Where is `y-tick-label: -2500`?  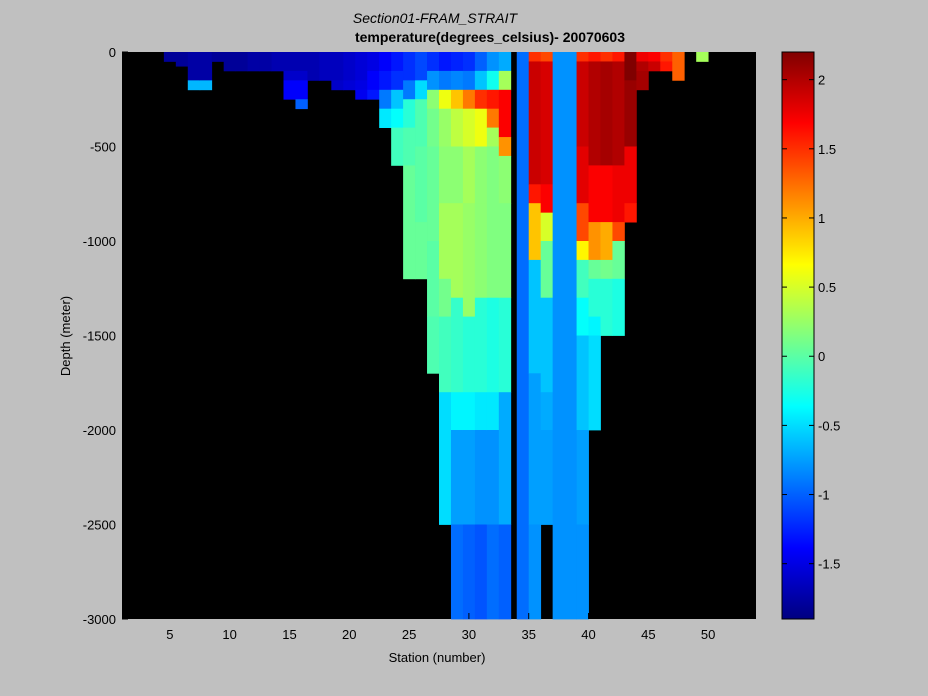 y-tick-label: -2500 is located at coordinates (99, 525).